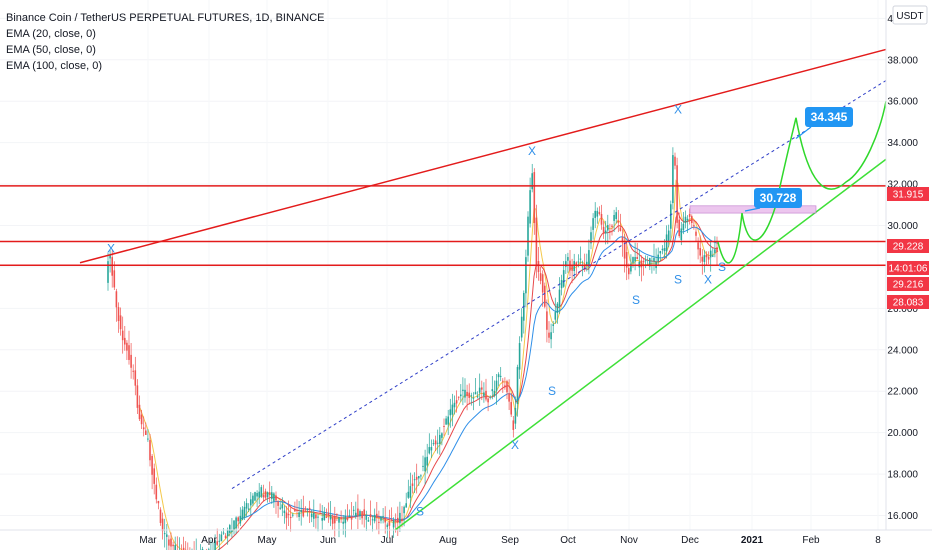 The height and width of the screenshot is (550, 932). What do you see at coordinates (678, 110) in the screenshot?
I see `annotation-x-2: X` at bounding box center [678, 110].